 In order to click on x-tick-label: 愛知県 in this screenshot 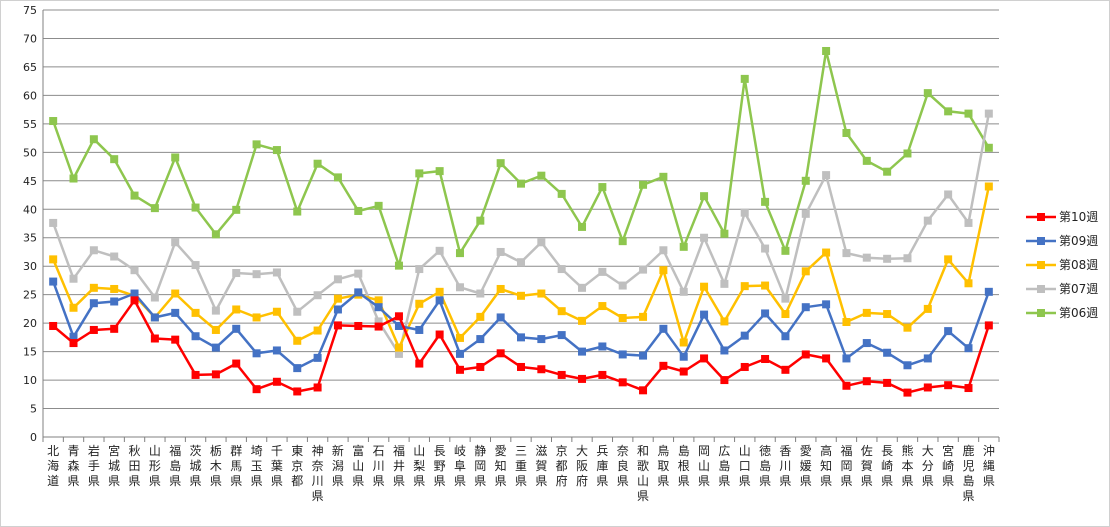, I will do `click(501, 466)`.